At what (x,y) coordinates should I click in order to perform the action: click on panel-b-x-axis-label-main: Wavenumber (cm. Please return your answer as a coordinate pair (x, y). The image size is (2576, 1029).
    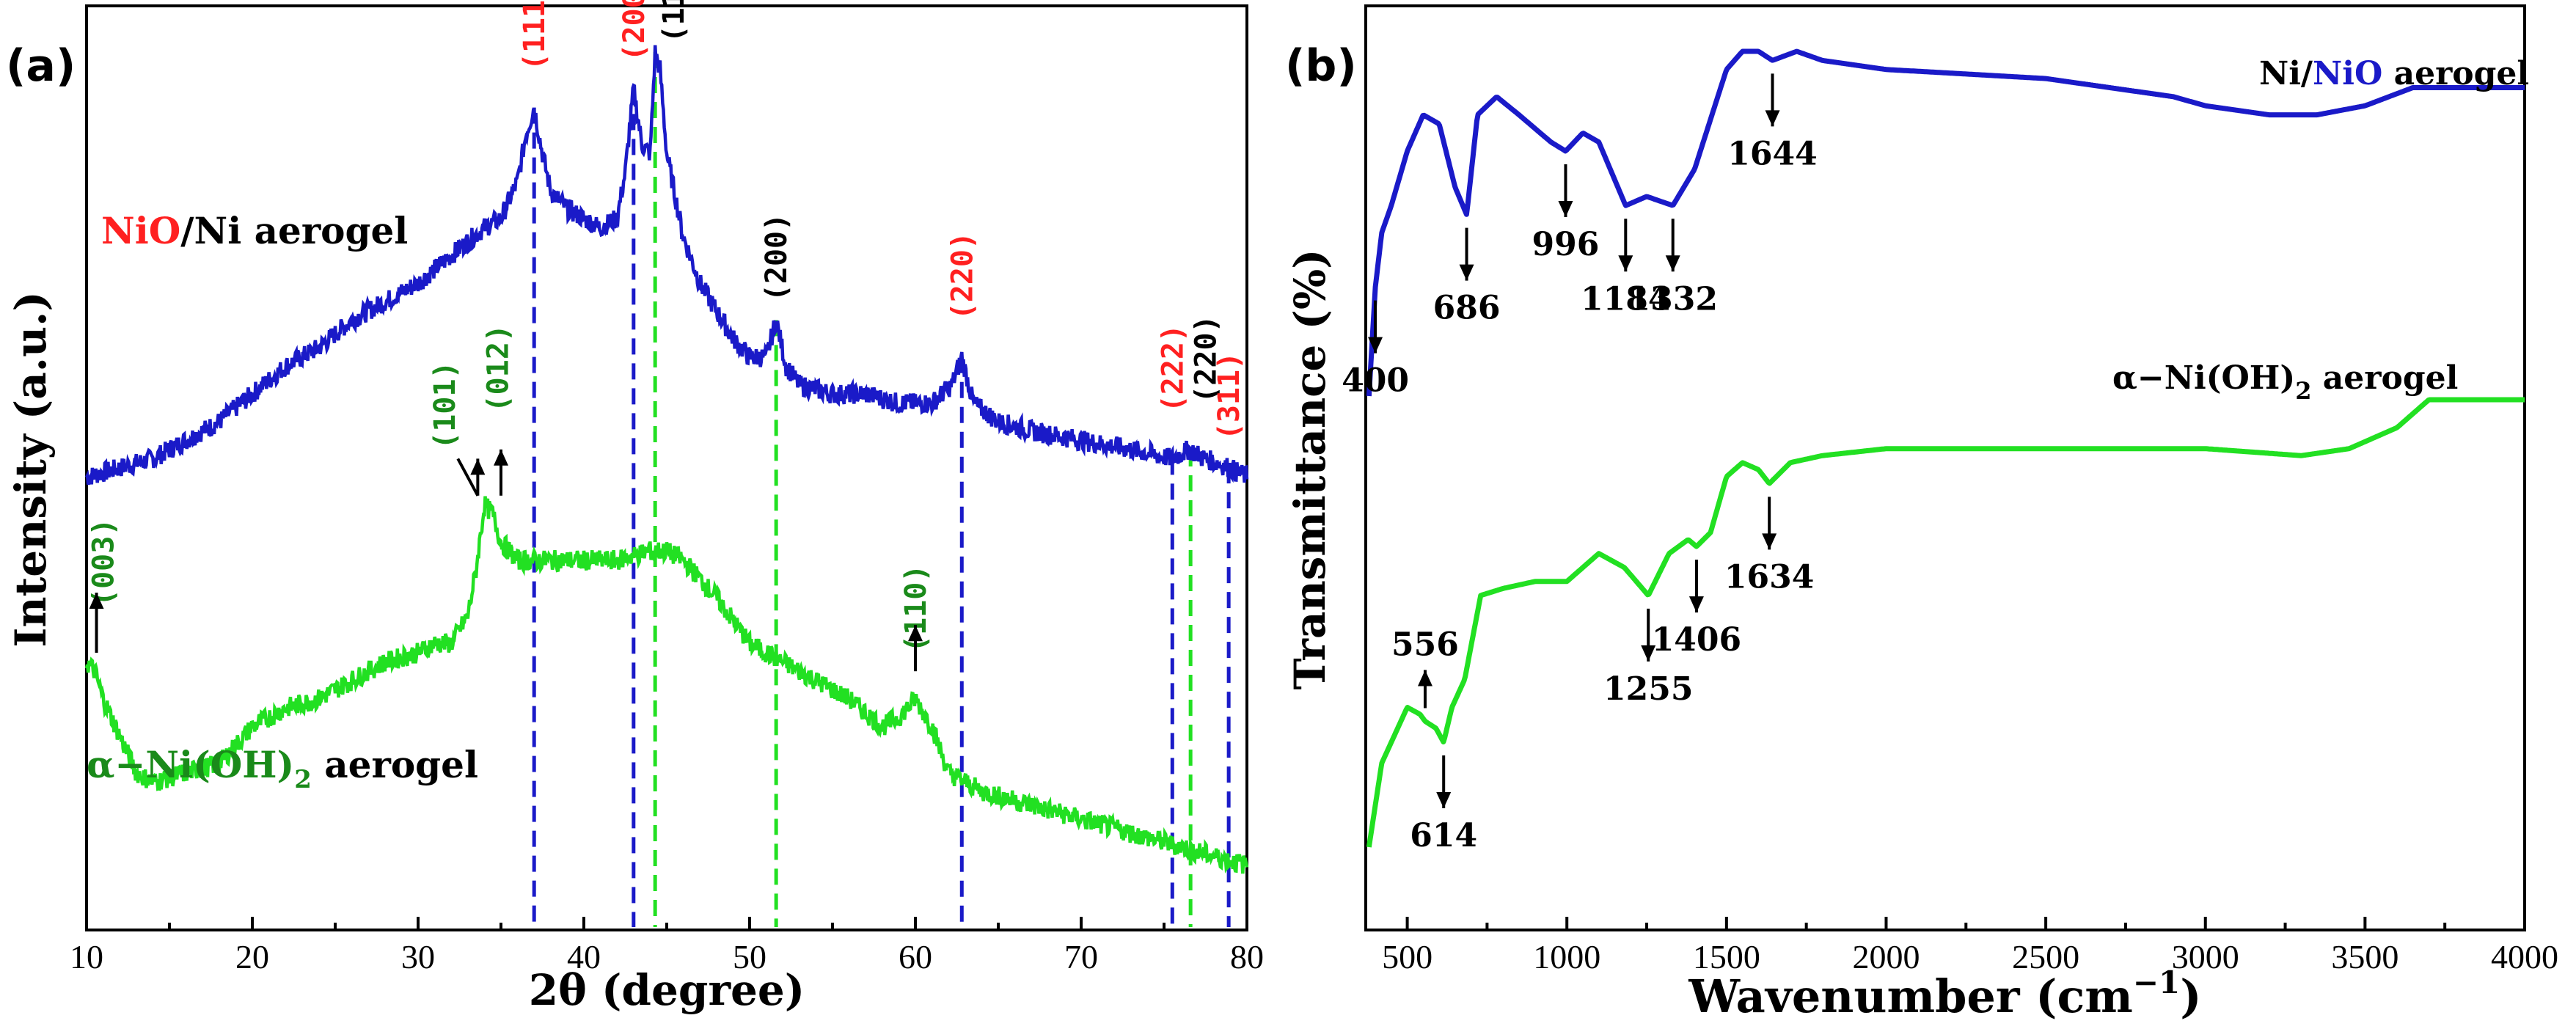
    Looking at the image, I should click on (1910, 996).